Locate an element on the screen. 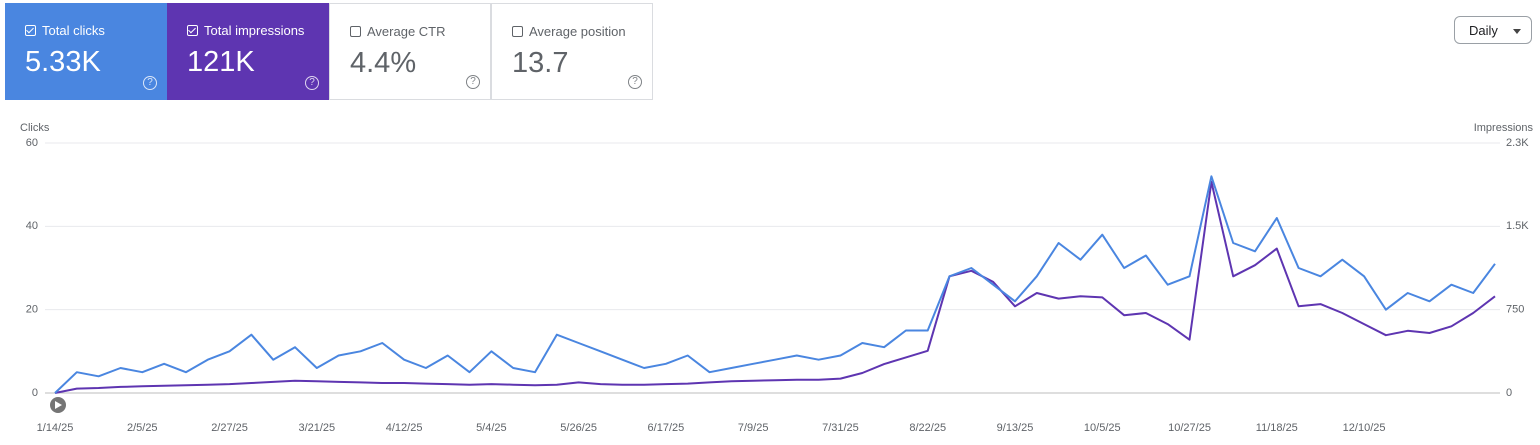  metric-label-row: Average CTR is located at coordinates (398, 31).